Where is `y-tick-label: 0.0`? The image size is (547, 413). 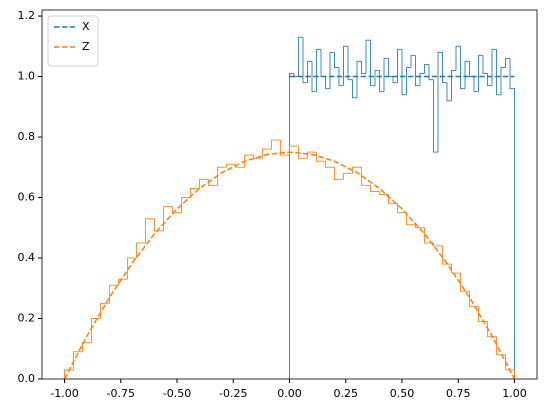
y-tick-label: 0.0 is located at coordinates (27, 378).